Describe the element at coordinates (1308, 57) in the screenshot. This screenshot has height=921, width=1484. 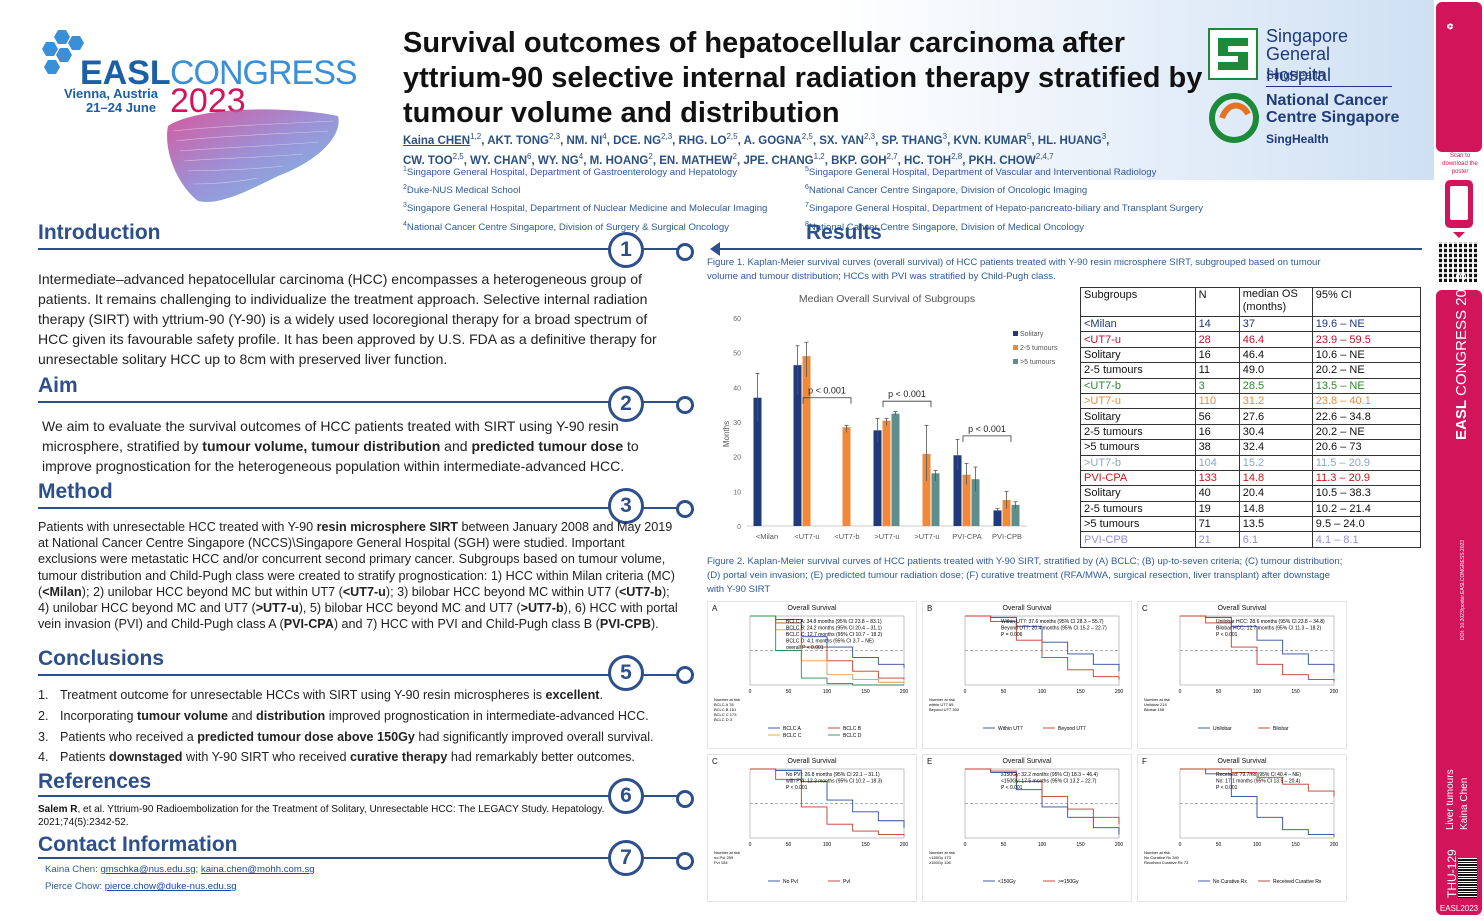
I see `sgh-logo: Singapore General Hospital SingHealth` at that location.